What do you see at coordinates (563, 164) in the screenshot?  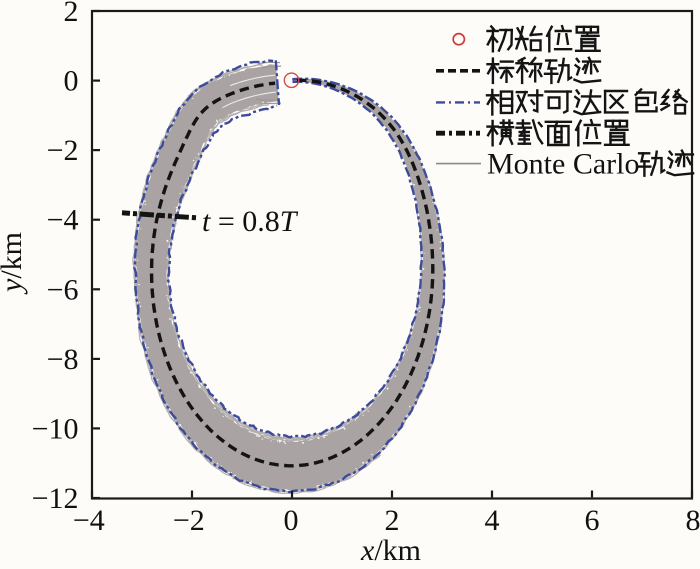 I see `svg-text: Monte Carlo` at bounding box center [563, 164].